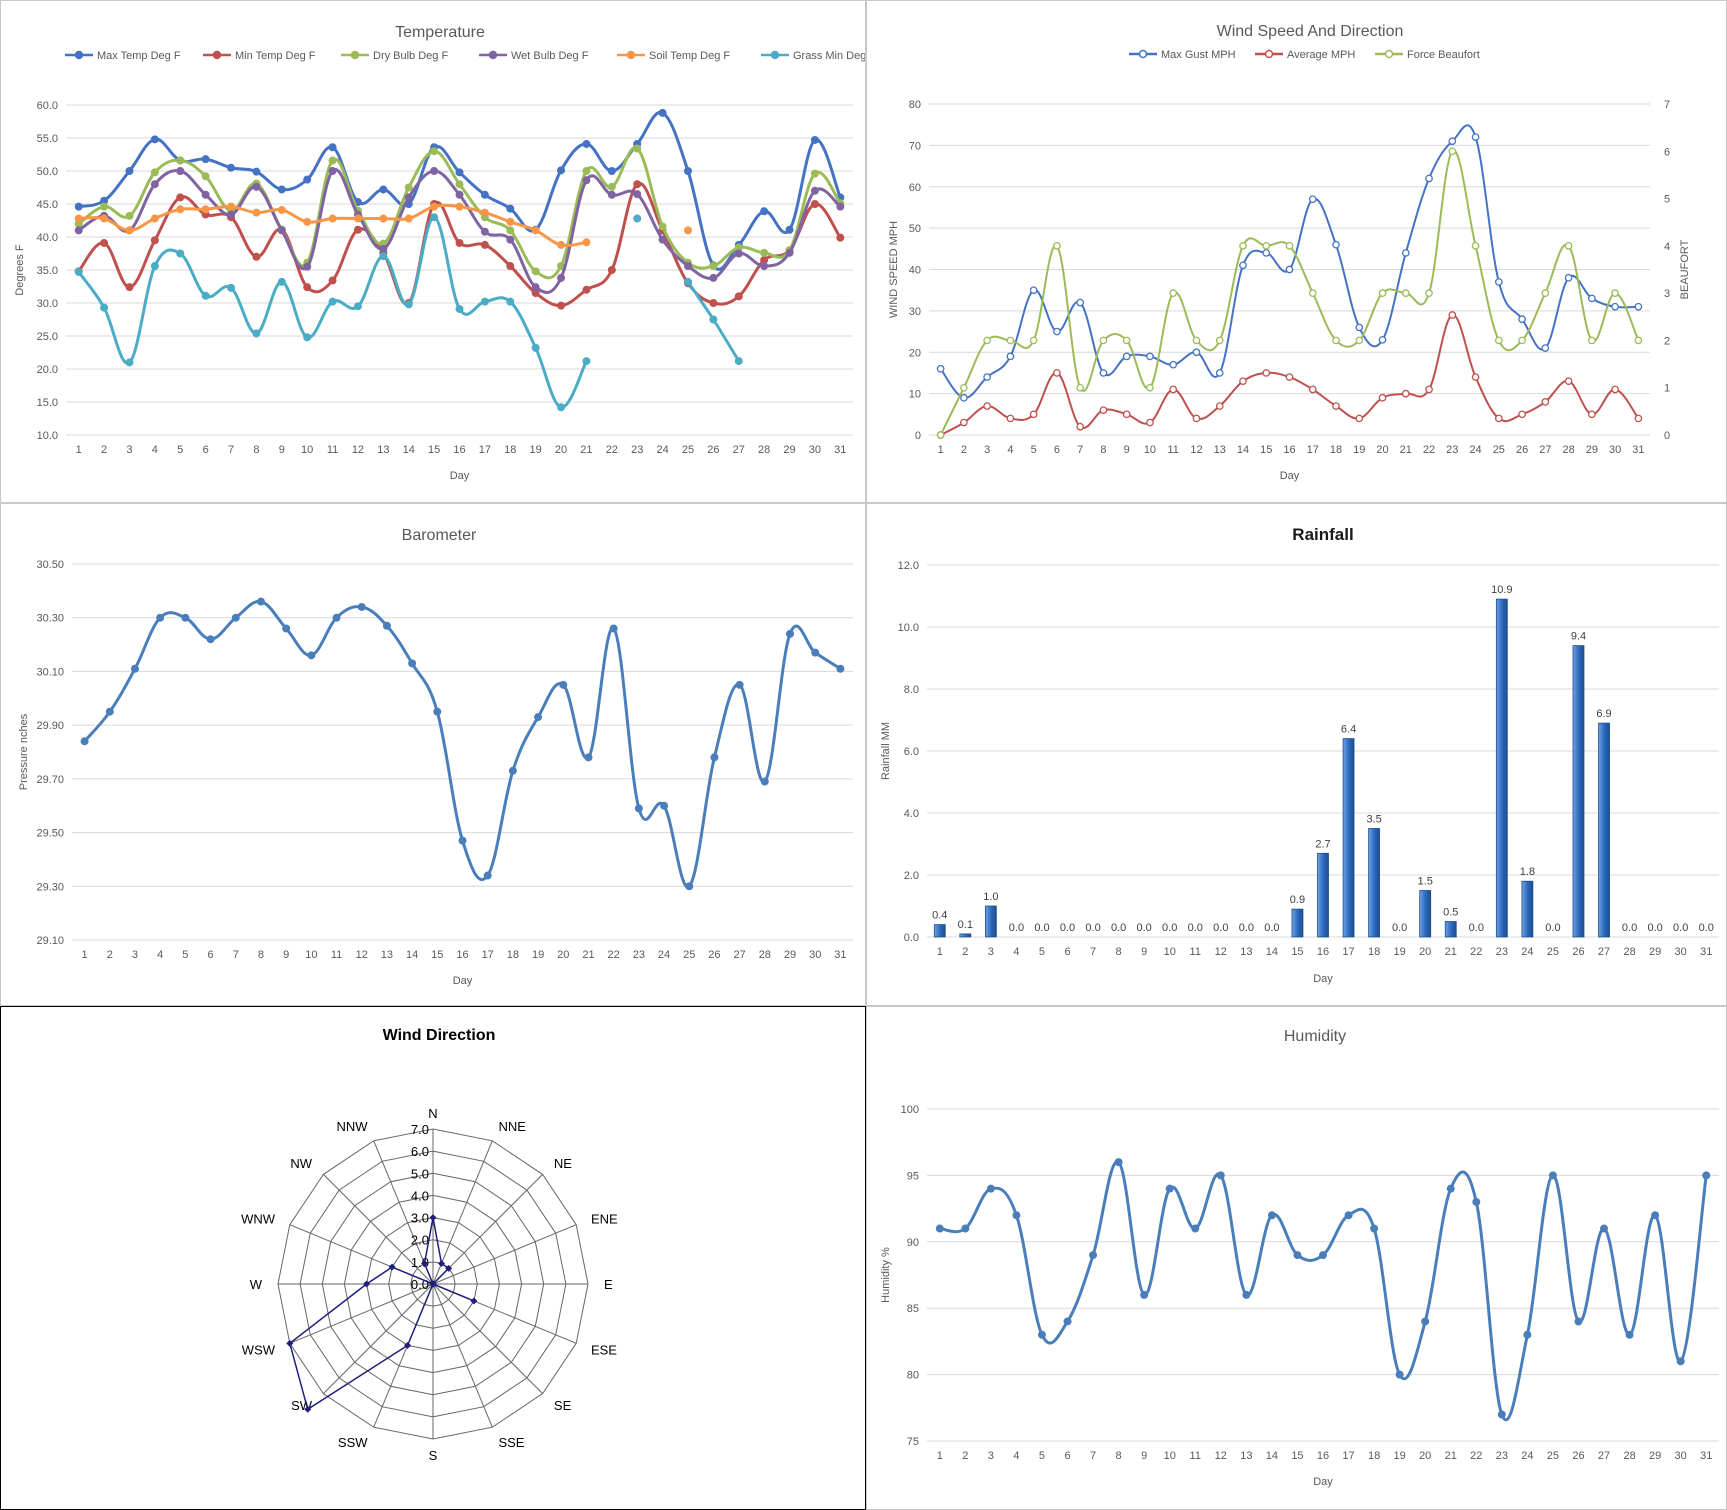  Describe the element at coordinates (1578, 637) in the screenshot. I see `data-label: 9.4` at that location.